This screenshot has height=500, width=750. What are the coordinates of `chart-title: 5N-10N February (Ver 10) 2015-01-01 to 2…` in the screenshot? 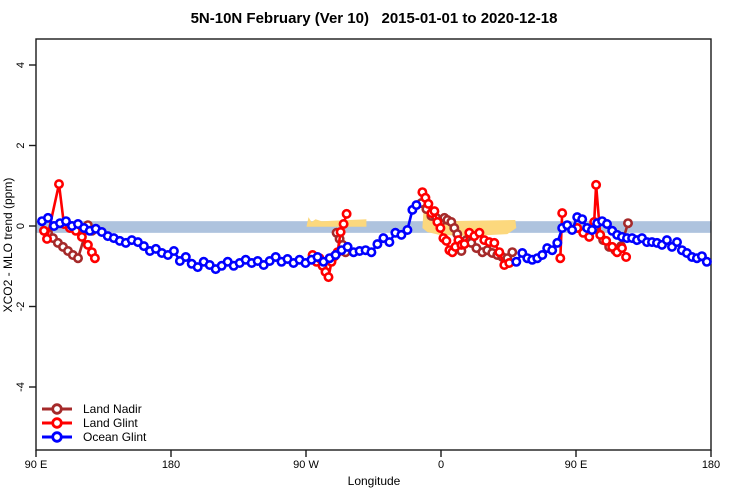 It's located at (374, 18).